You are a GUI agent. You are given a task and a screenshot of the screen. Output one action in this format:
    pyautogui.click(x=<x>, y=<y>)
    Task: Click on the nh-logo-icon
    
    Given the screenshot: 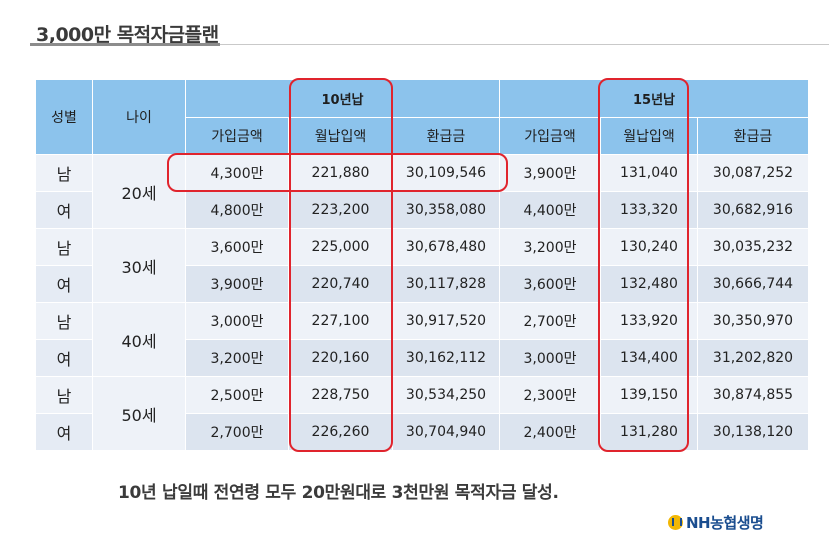 What is the action you would take?
    pyautogui.click(x=675, y=522)
    